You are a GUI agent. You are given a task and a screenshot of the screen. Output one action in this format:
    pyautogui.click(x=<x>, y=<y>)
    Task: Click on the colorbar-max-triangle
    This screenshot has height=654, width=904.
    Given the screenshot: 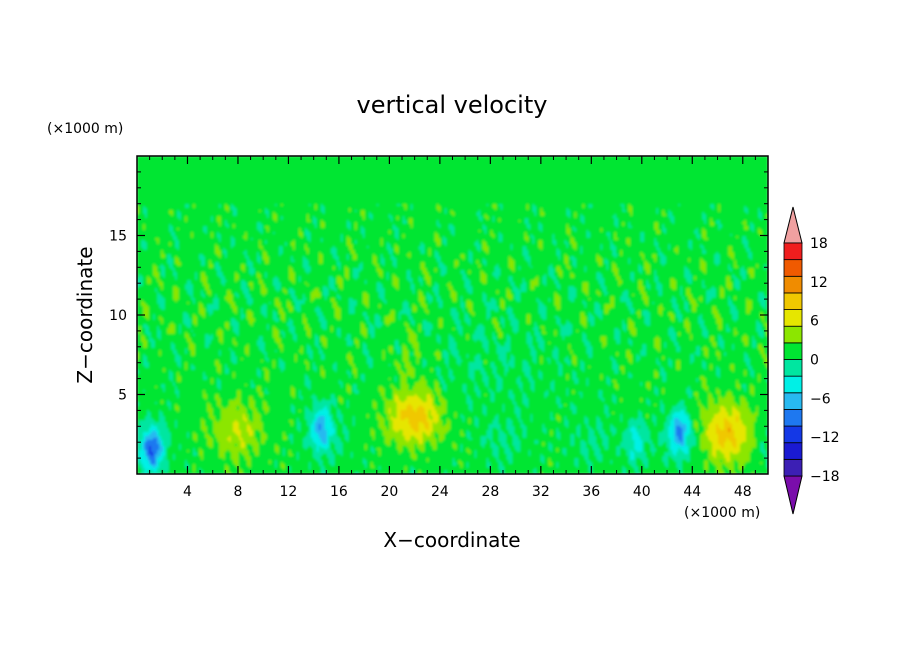 What is the action you would take?
    pyautogui.click(x=793, y=225)
    